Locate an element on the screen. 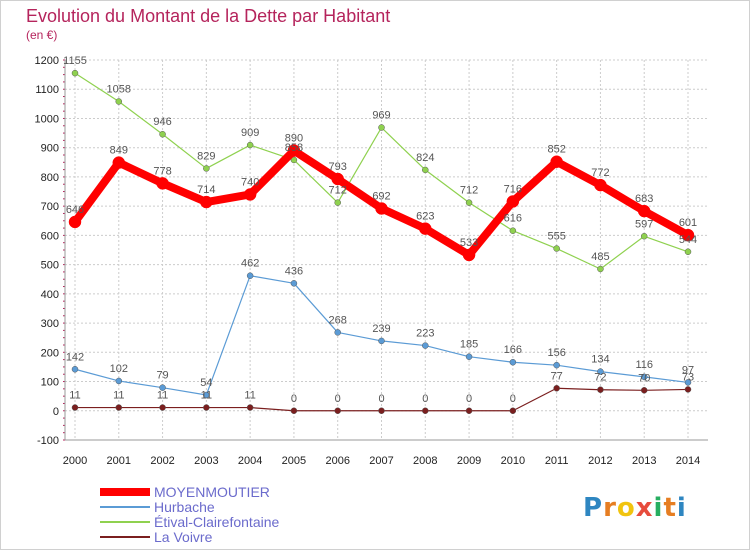  data-label: 712 is located at coordinates (338, 191).